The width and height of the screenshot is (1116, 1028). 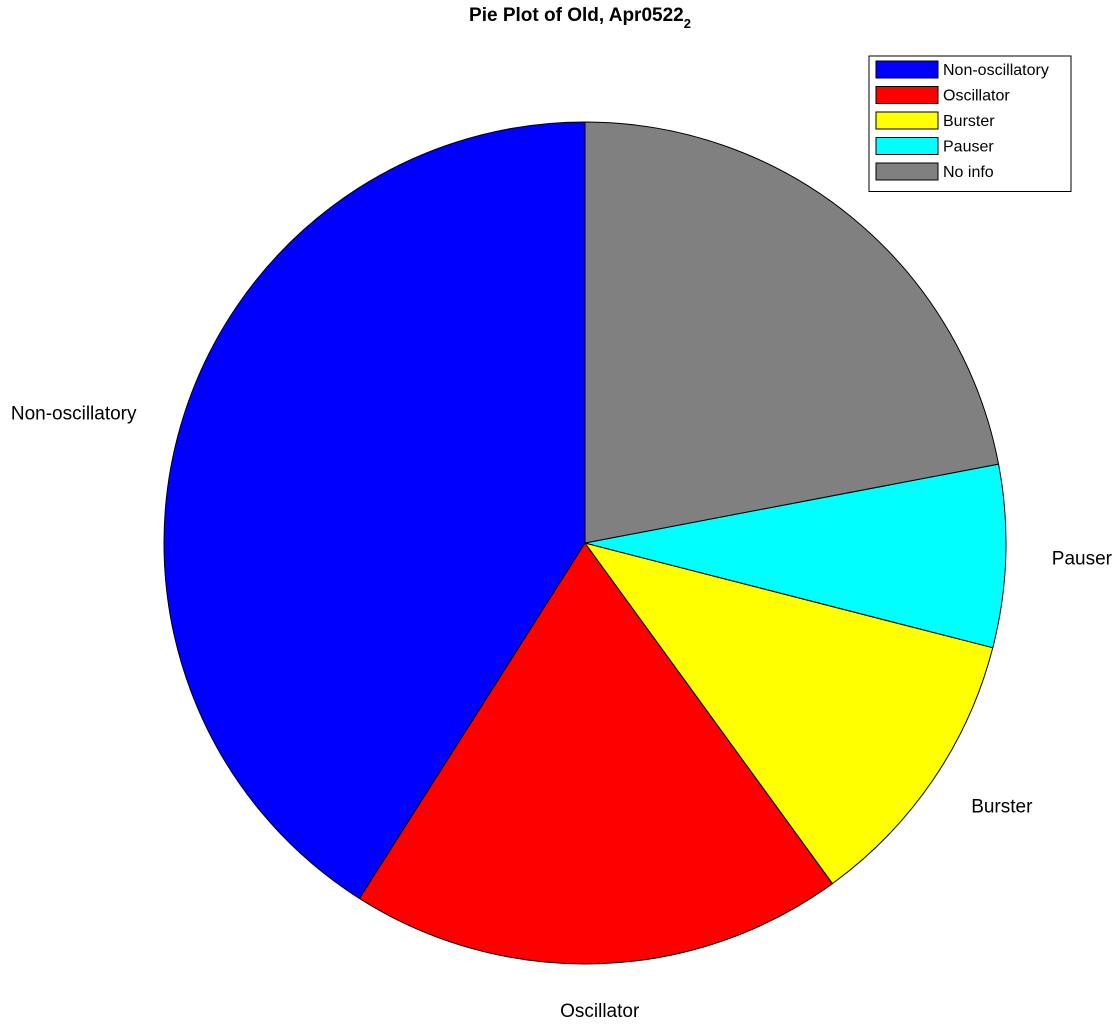 I want to click on chart-title-subscript: 2, so click(x=687, y=23).